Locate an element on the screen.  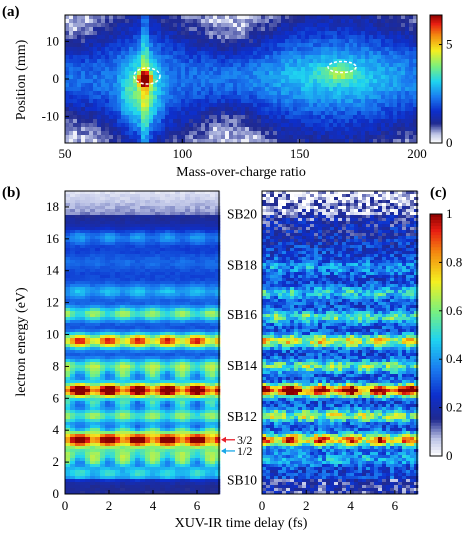
dashed-ellipse-right is located at coordinates (342, 67).